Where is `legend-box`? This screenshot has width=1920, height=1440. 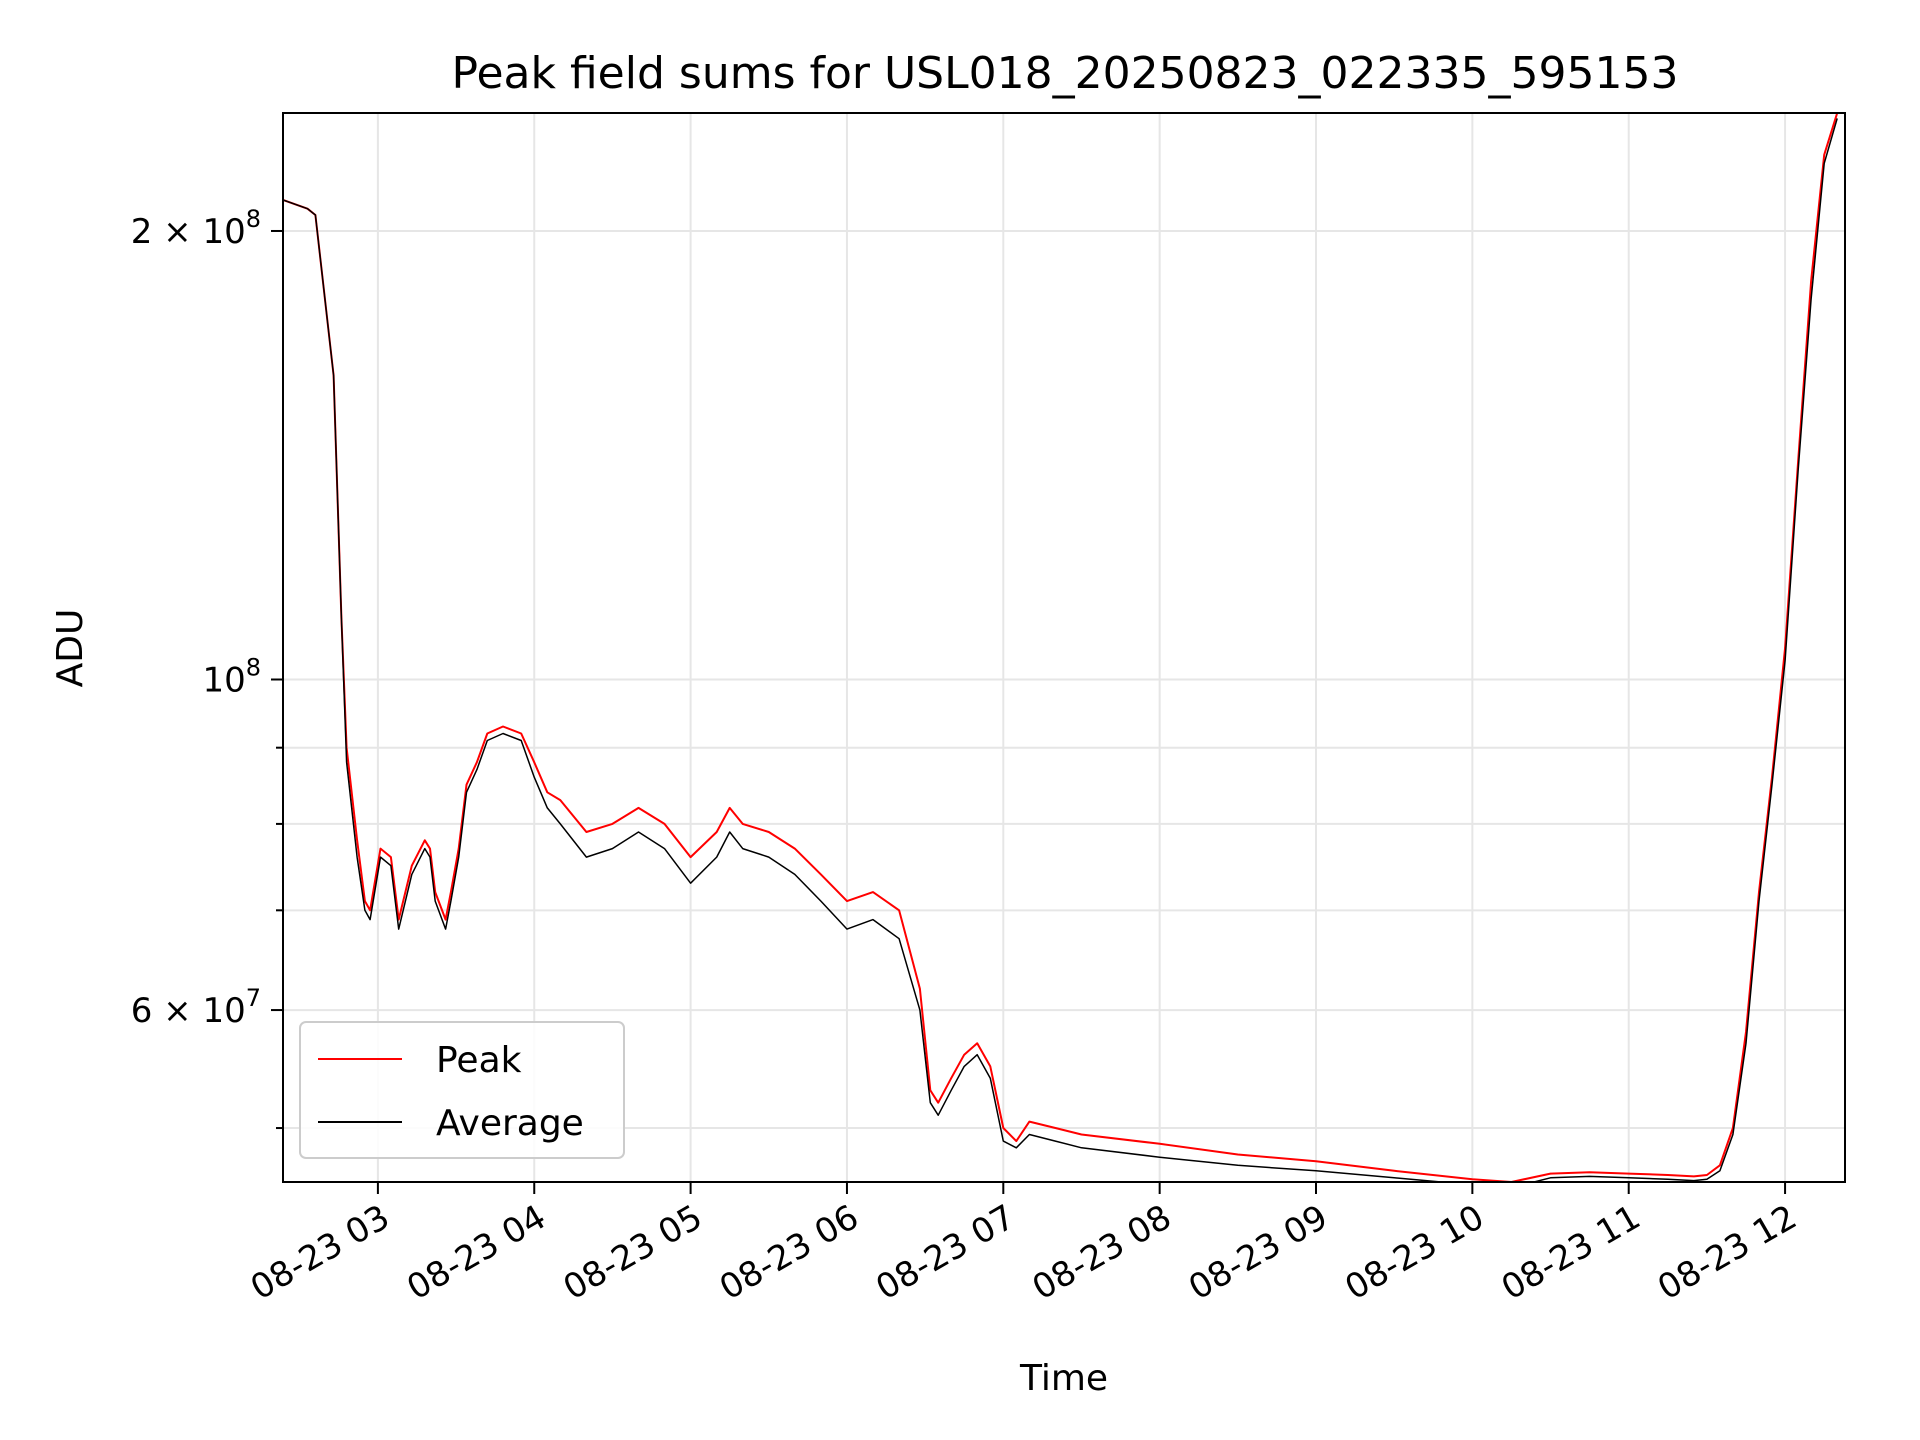
legend-box is located at coordinates (462, 1090).